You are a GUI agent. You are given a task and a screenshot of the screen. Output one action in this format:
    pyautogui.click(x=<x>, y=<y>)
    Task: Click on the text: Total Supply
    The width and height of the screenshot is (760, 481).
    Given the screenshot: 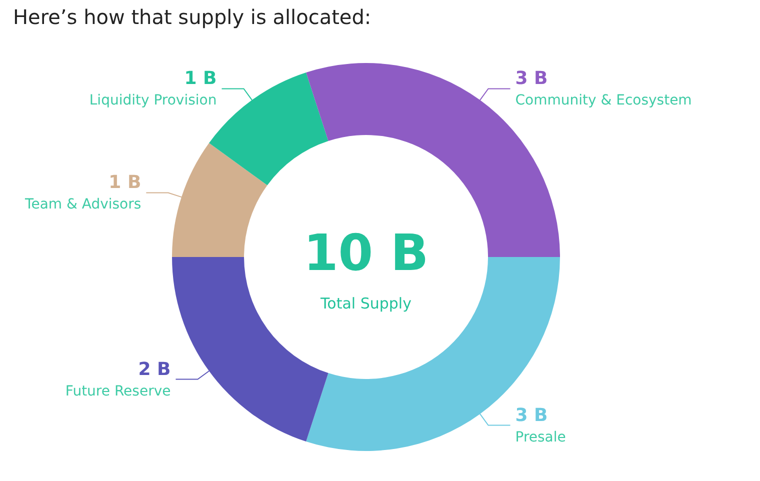 What is the action you would take?
    pyautogui.click(x=366, y=303)
    